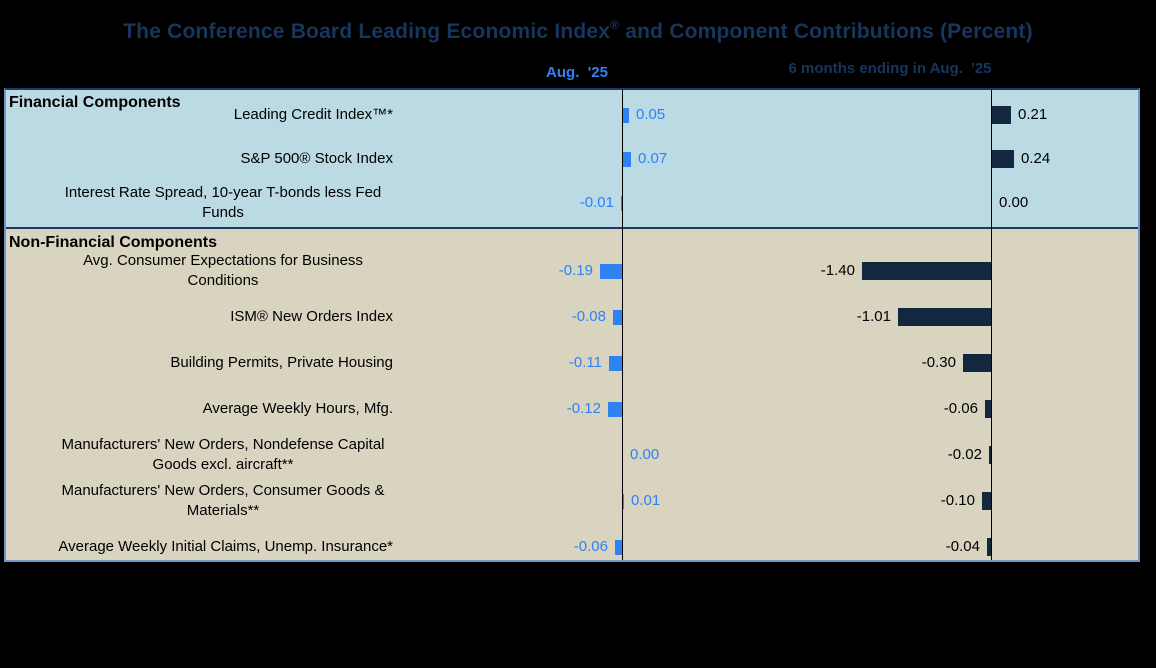  Describe the element at coordinates (583, 408) in the screenshot. I see `value-label-aug: -0.12` at that location.